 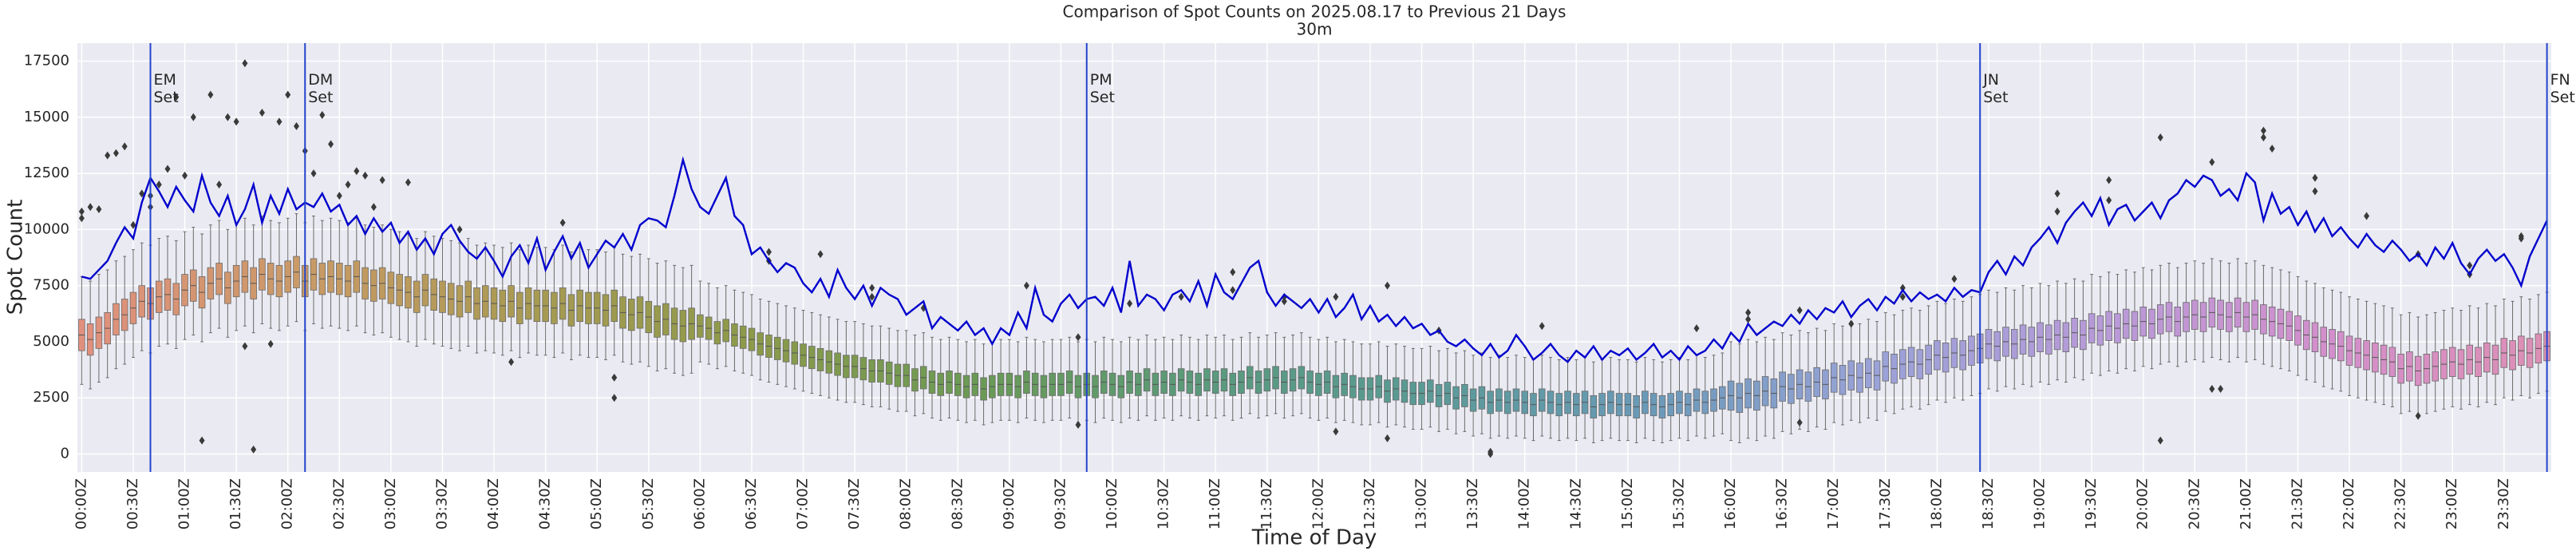 What do you see at coordinates (1112, 504) in the screenshot?
I see `x-tick-label: 10:00Z` at bounding box center [1112, 504].